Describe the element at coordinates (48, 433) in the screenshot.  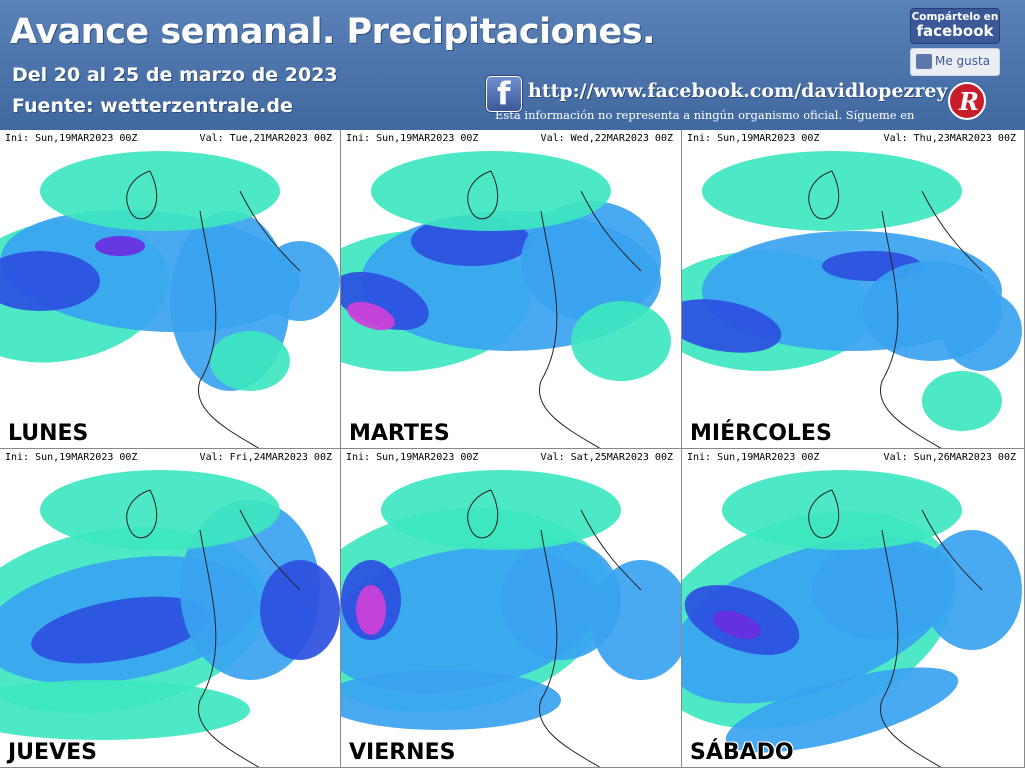
I see `day-label: LUNES` at that location.